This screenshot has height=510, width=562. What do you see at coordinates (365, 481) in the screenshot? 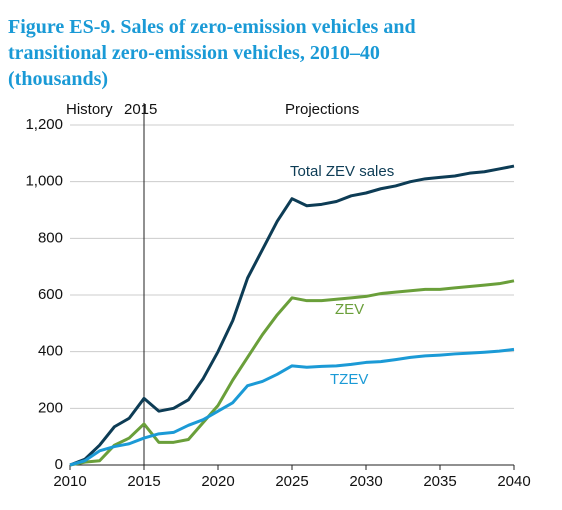
I see `x-tick-label: 2030` at bounding box center [365, 481].